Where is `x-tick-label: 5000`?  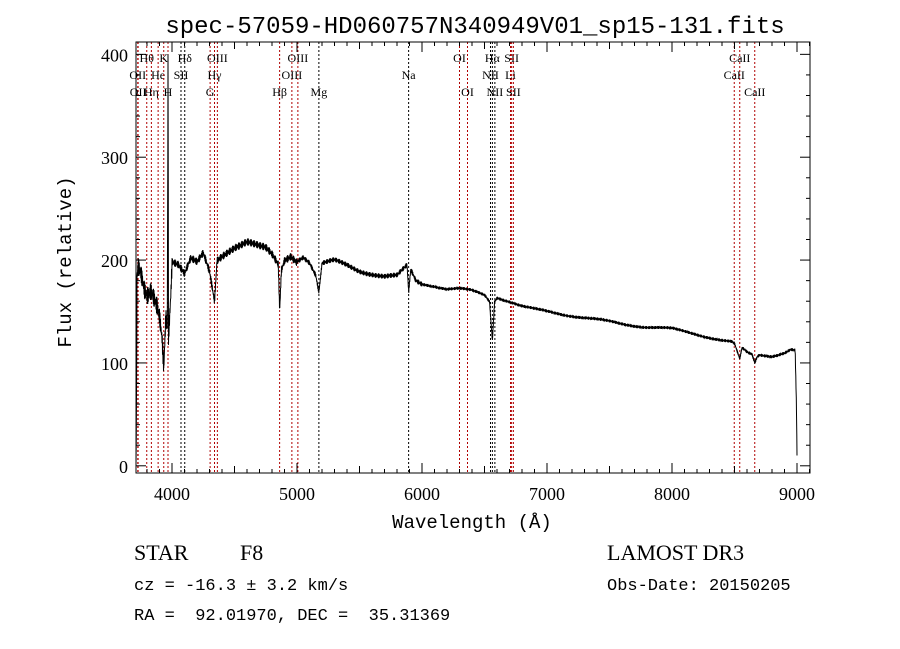 x-tick-label: 5000 is located at coordinates (297, 494).